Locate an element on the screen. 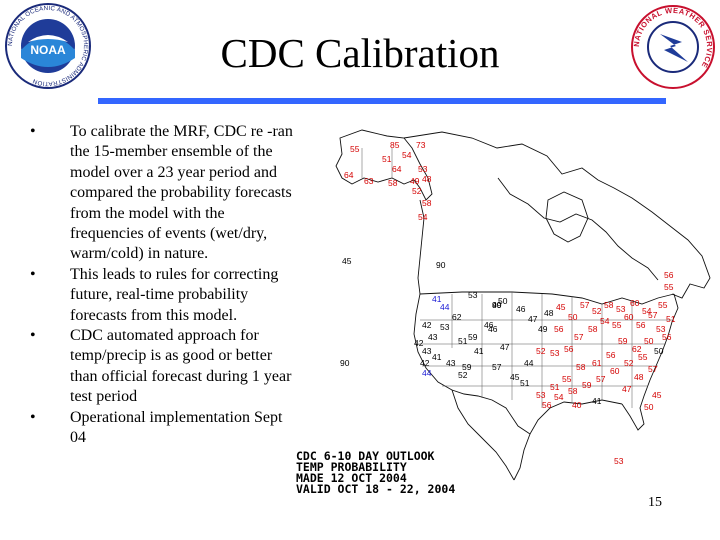  map-probability-label: 62 is located at coordinates (637, 349).